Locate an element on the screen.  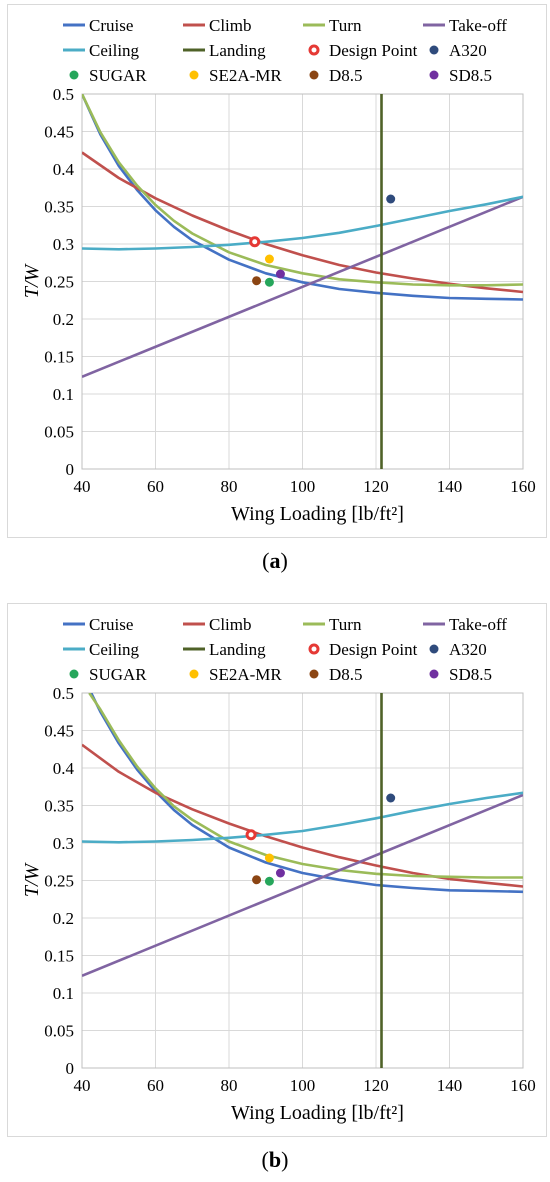
chart0-legend-item-turn: Turn is located at coordinates (332, 25).